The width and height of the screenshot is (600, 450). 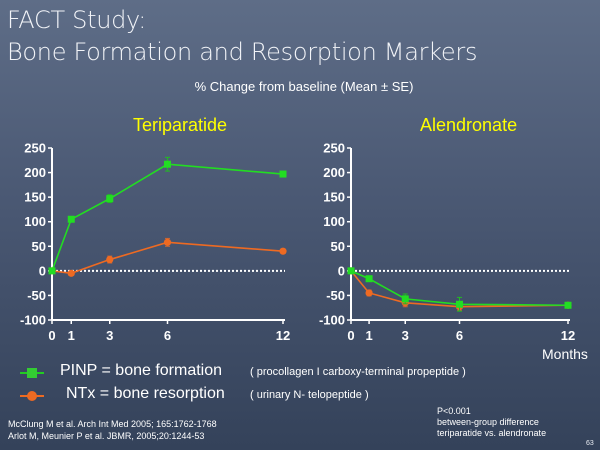 What do you see at coordinates (341, 270) in the screenshot?
I see `y-tick-label-alendronate: 0` at bounding box center [341, 270].